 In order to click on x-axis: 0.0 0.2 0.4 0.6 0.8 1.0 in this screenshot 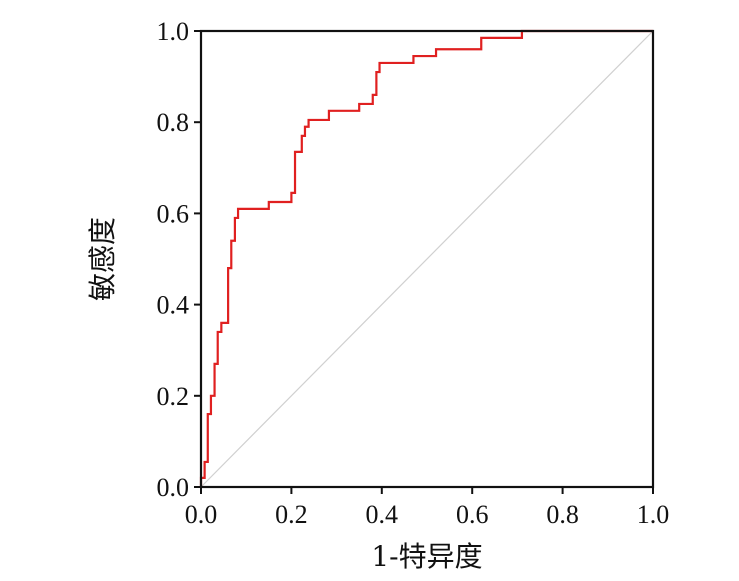, I will do `click(427, 508)`.